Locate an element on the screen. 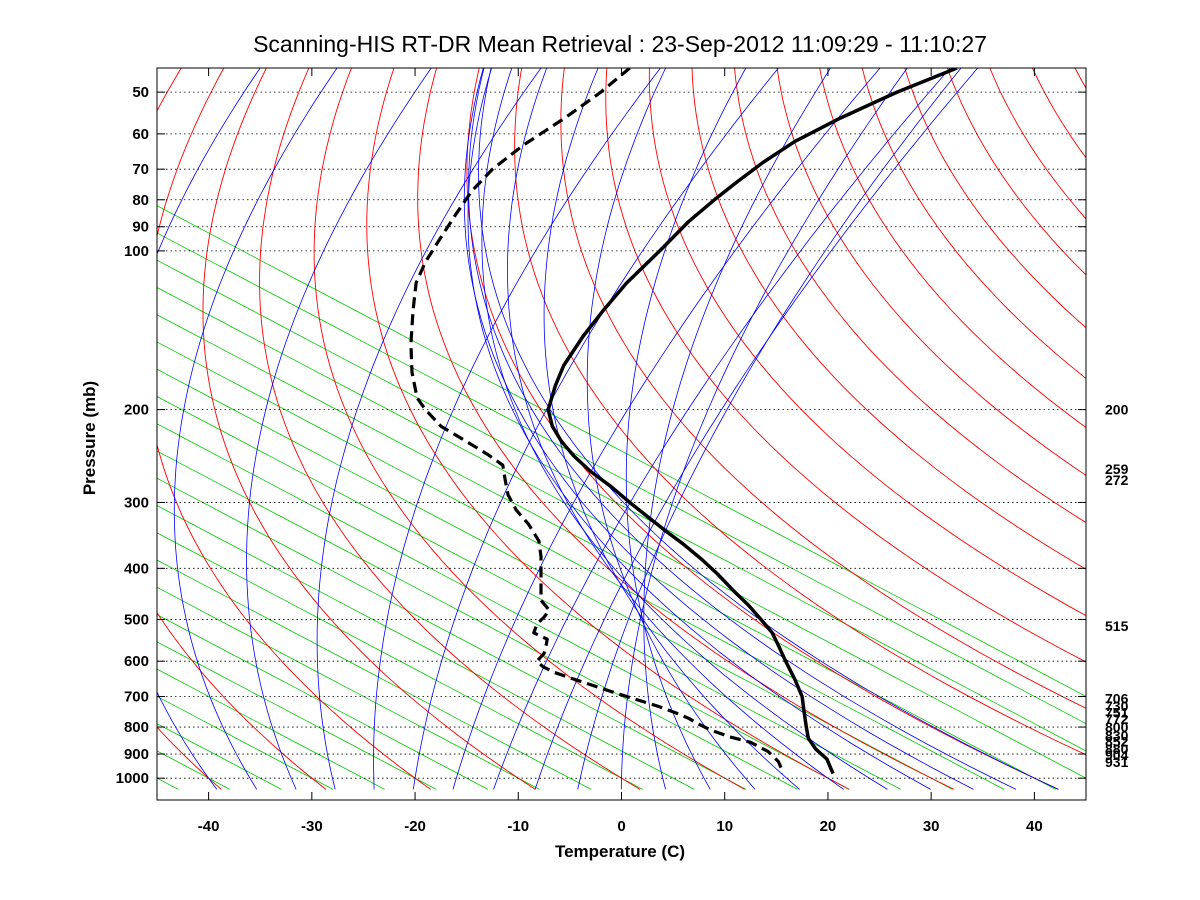 The height and width of the screenshot is (900, 1200). x-tick-label: 40 is located at coordinates (1034, 826).